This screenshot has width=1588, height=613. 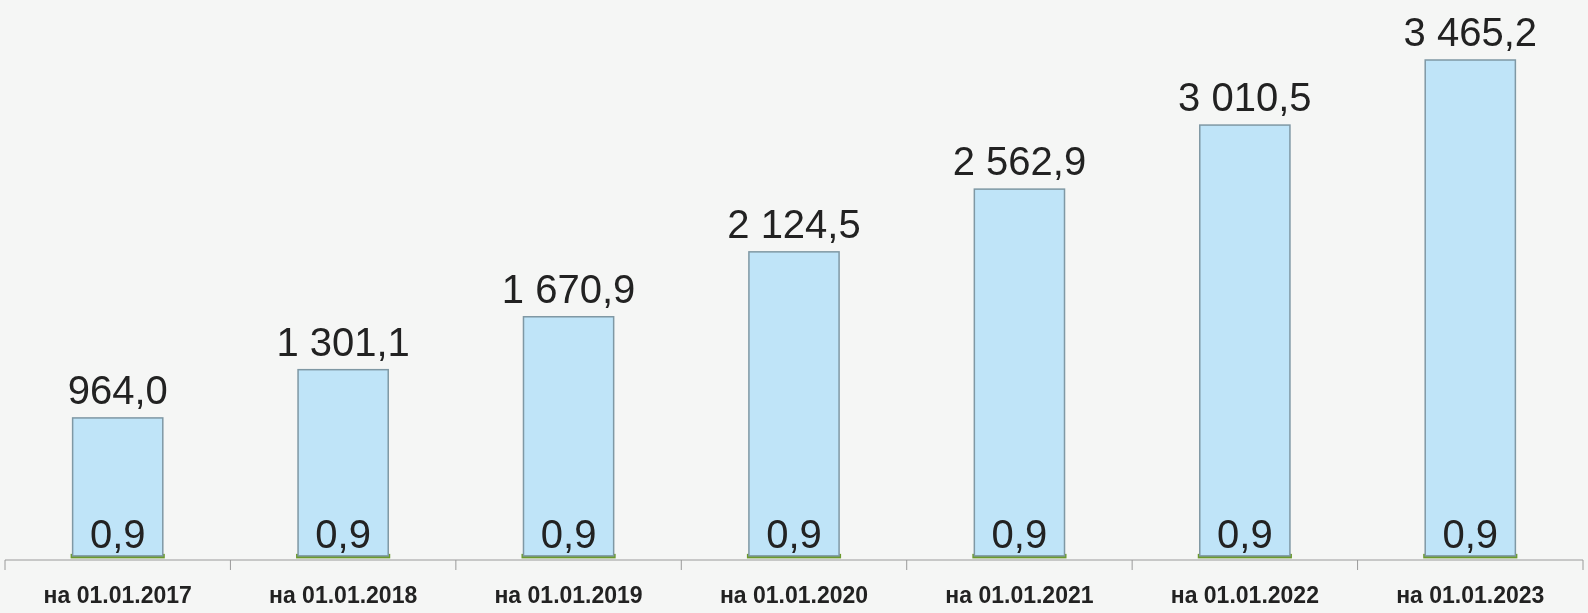 I want to click on data-label: 1 670,9, so click(x=568, y=288).